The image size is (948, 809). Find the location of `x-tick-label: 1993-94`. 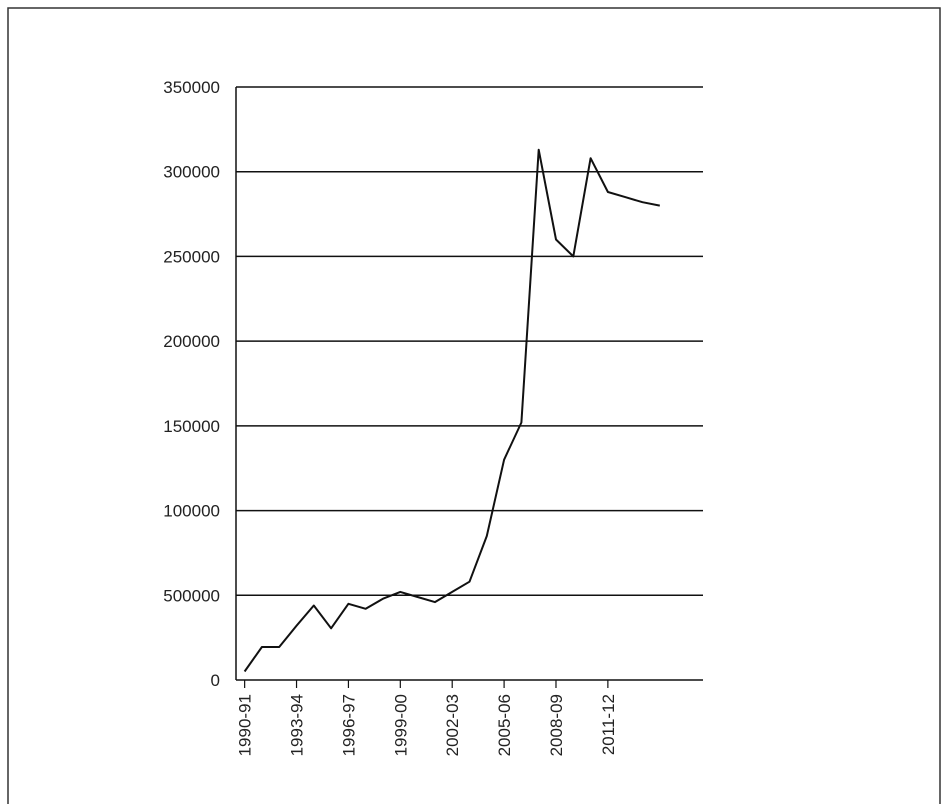

x-tick-label: 1993-94 is located at coordinates (297, 725).